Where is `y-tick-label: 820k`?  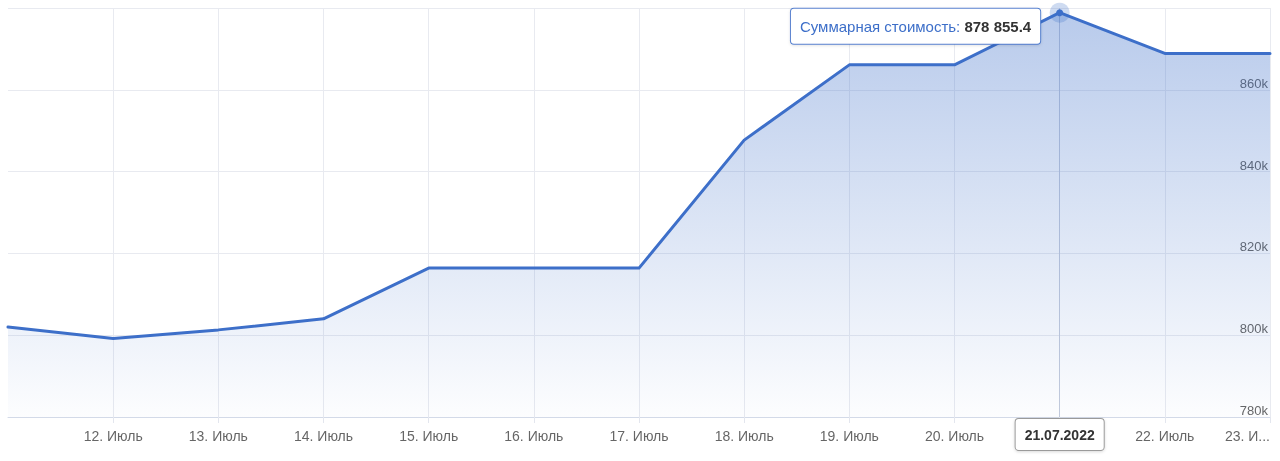
y-tick-label: 820k is located at coordinates (1254, 247).